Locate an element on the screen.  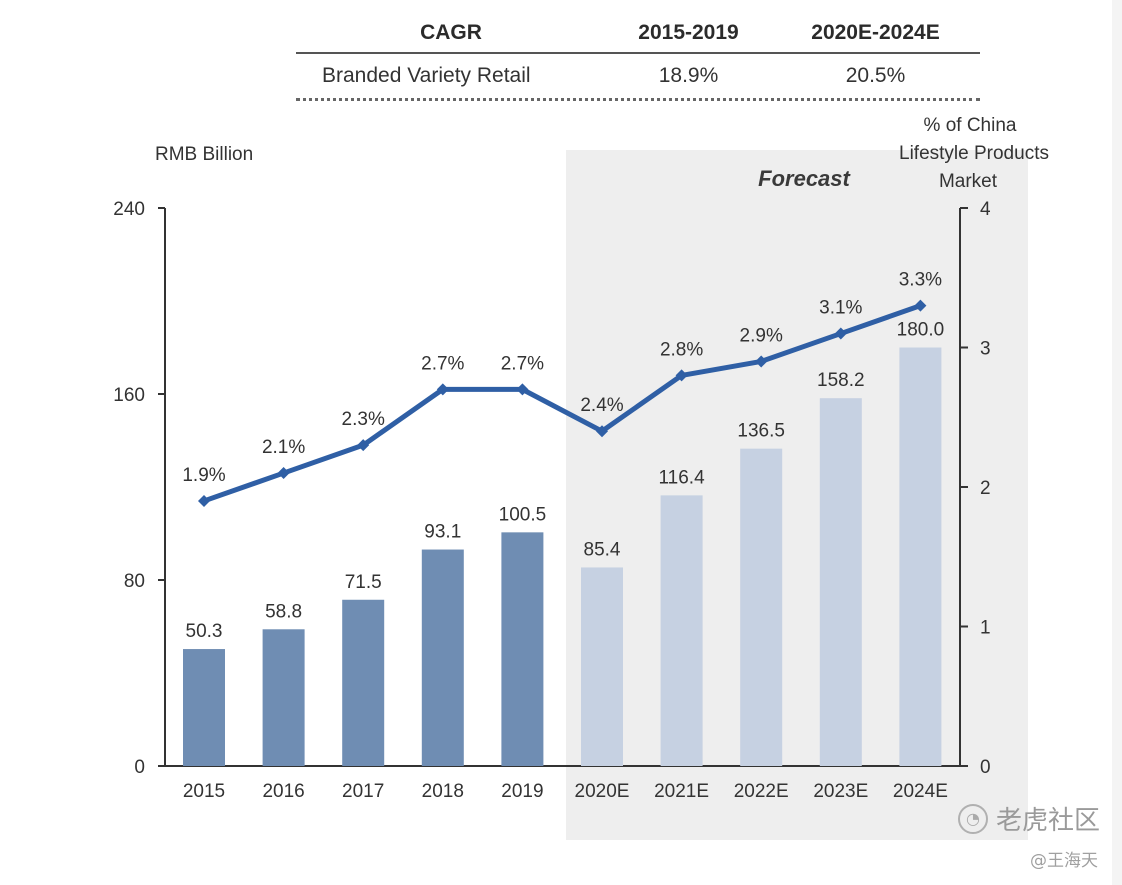
right-axis-tick-label: 4 is located at coordinates (985, 209).